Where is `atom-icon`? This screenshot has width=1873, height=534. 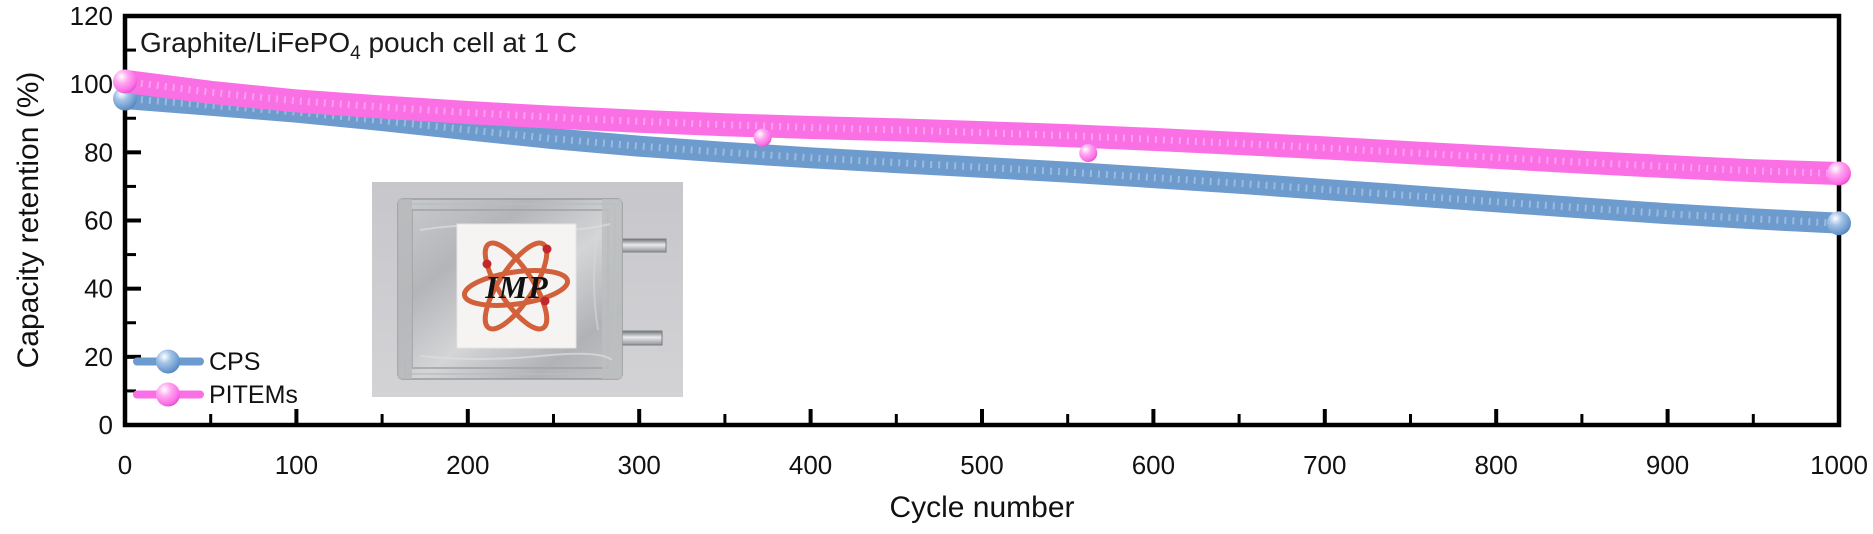 atom-icon is located at coordinates (516, 286).